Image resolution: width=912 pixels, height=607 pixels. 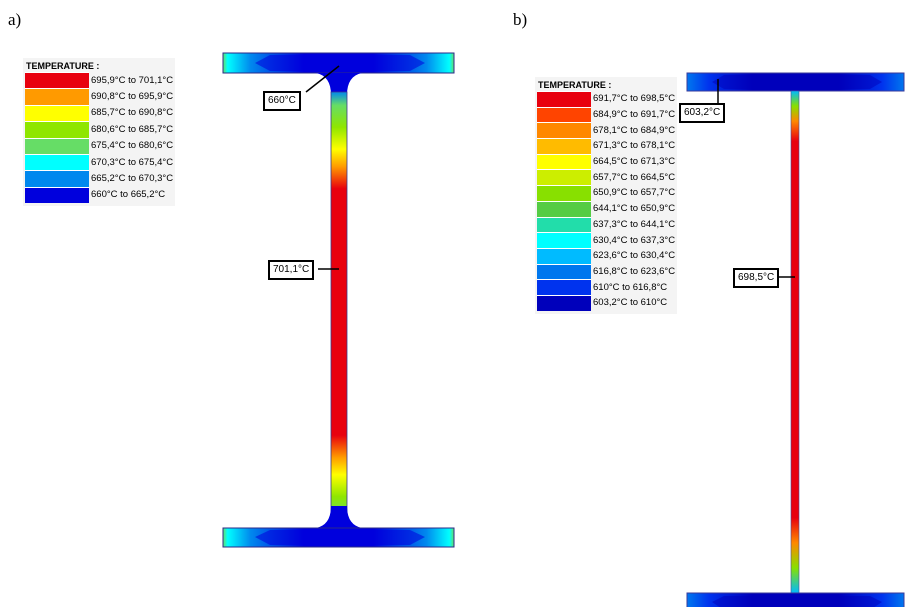 I want to click on legend-b-row: 671,3°C to 678,1°C, so click(x=606, y=146).